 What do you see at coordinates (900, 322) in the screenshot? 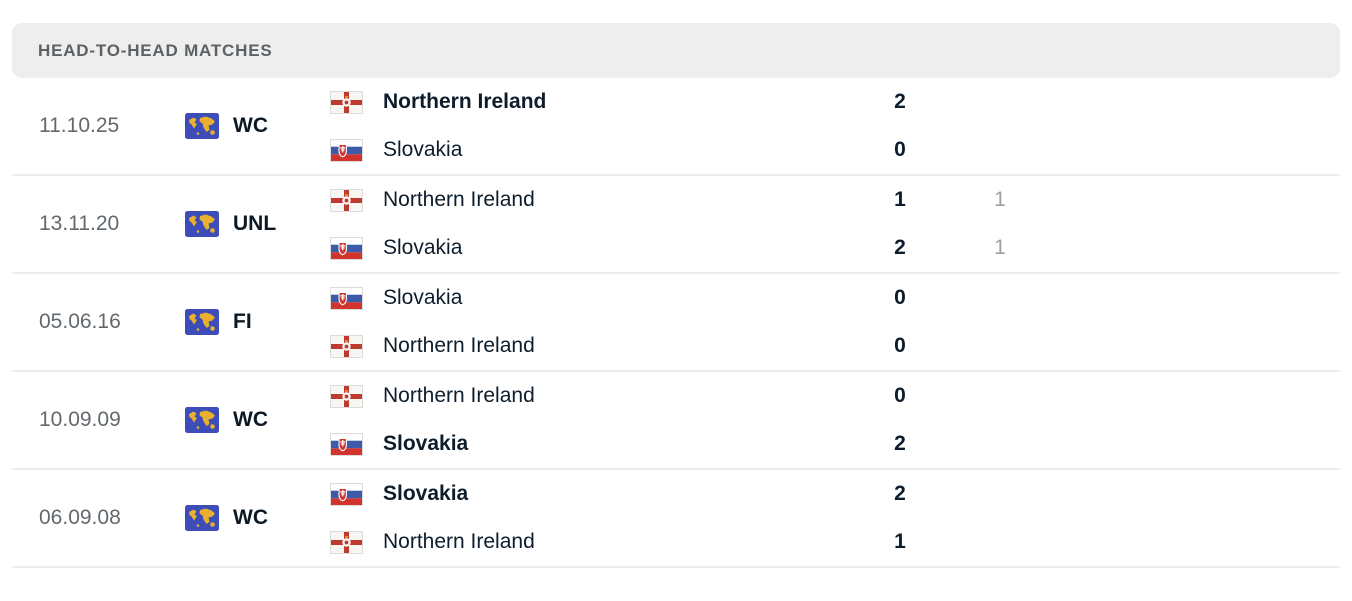
I see `scores: 0 0` at bounding box center [900, 322].